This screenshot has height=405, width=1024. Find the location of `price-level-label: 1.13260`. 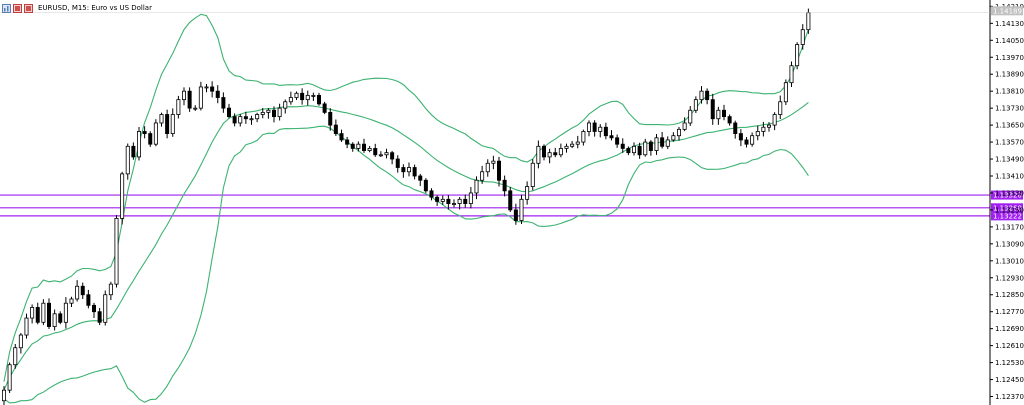

price-level-label: 1.13260 is located at coordinates (1007, 208).